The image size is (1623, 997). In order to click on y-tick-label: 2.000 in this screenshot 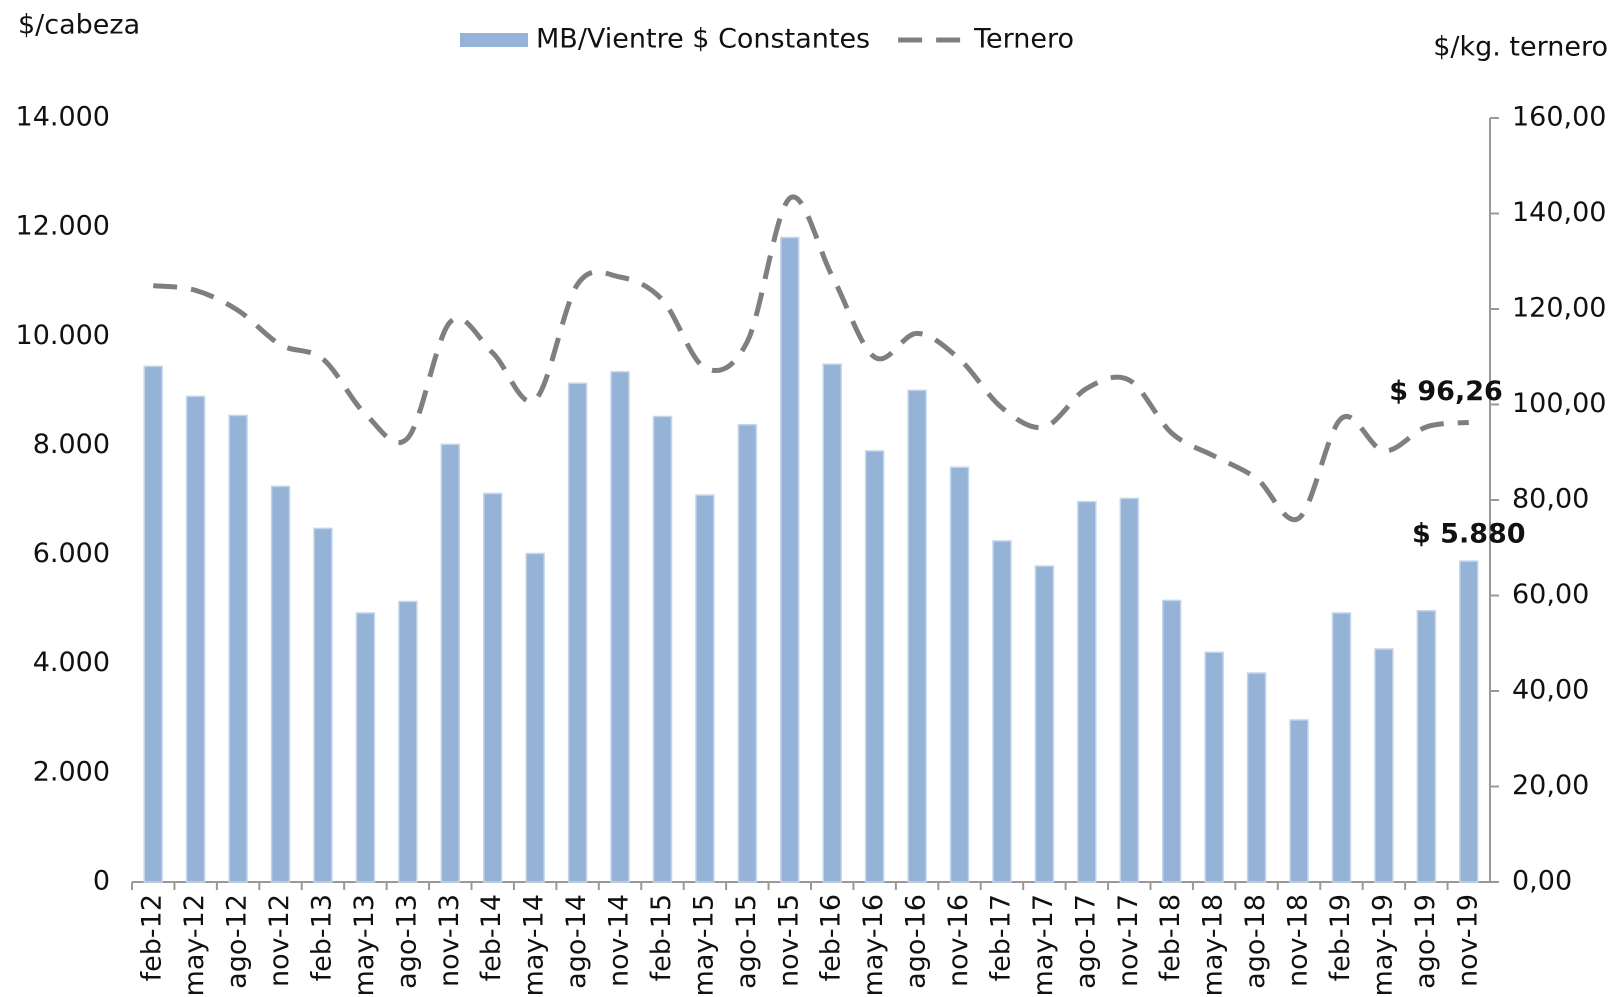, I will do `click(71, 771)`.